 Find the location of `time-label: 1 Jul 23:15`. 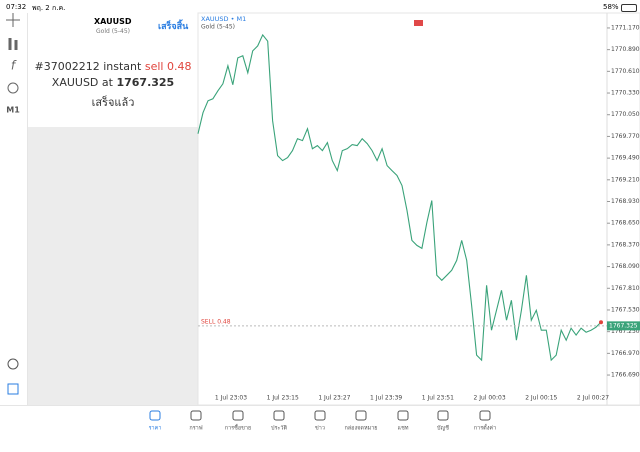

time-label: 1 Jul 23:15 is located at coordinates (283, 398).